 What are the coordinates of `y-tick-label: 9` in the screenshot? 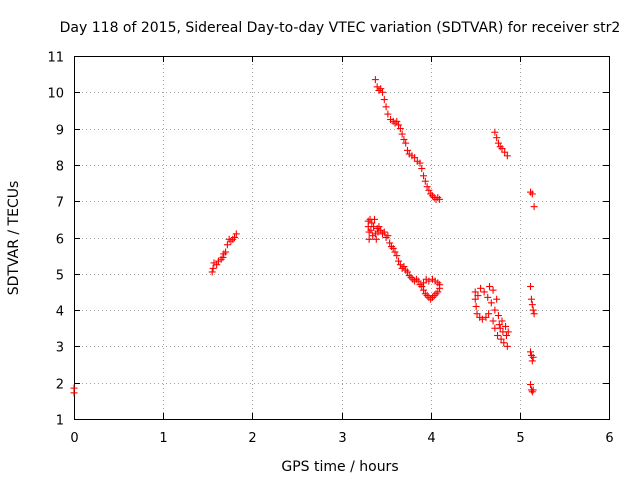 It's located at (60, 131).